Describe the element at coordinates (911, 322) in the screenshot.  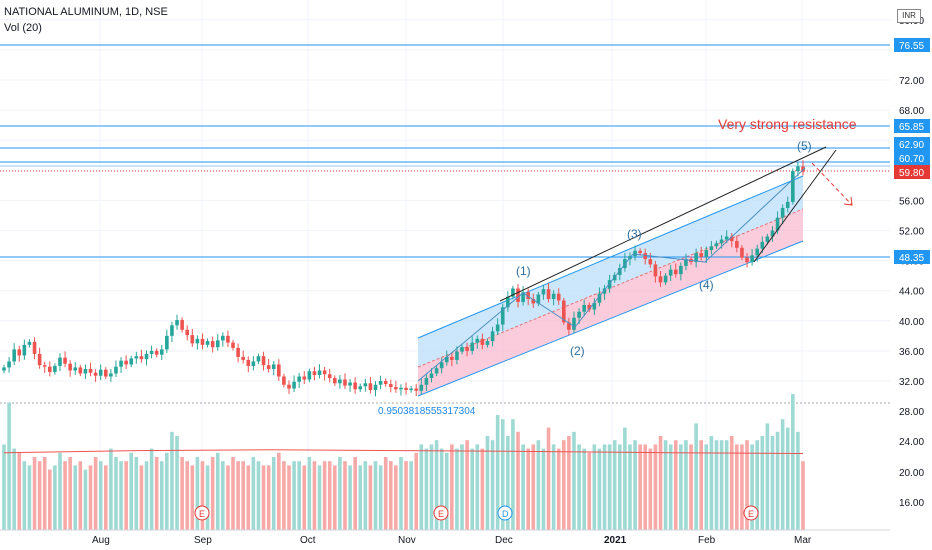
I see `price-tick-label: 40.00` at that location.